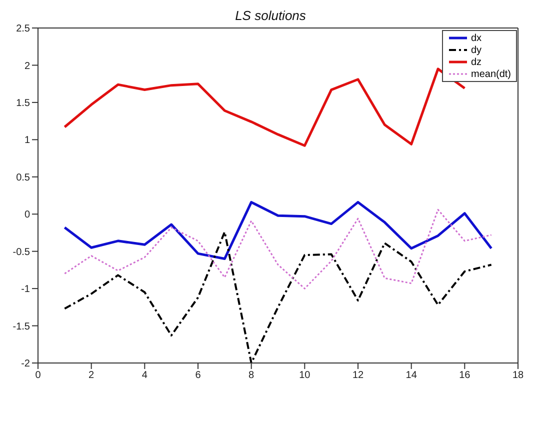 The width and height of the screenshot is (541, 445). Describe the element at coordinates (25, 290) in the screenshot. I see `y-tick-label: -1` at that location.